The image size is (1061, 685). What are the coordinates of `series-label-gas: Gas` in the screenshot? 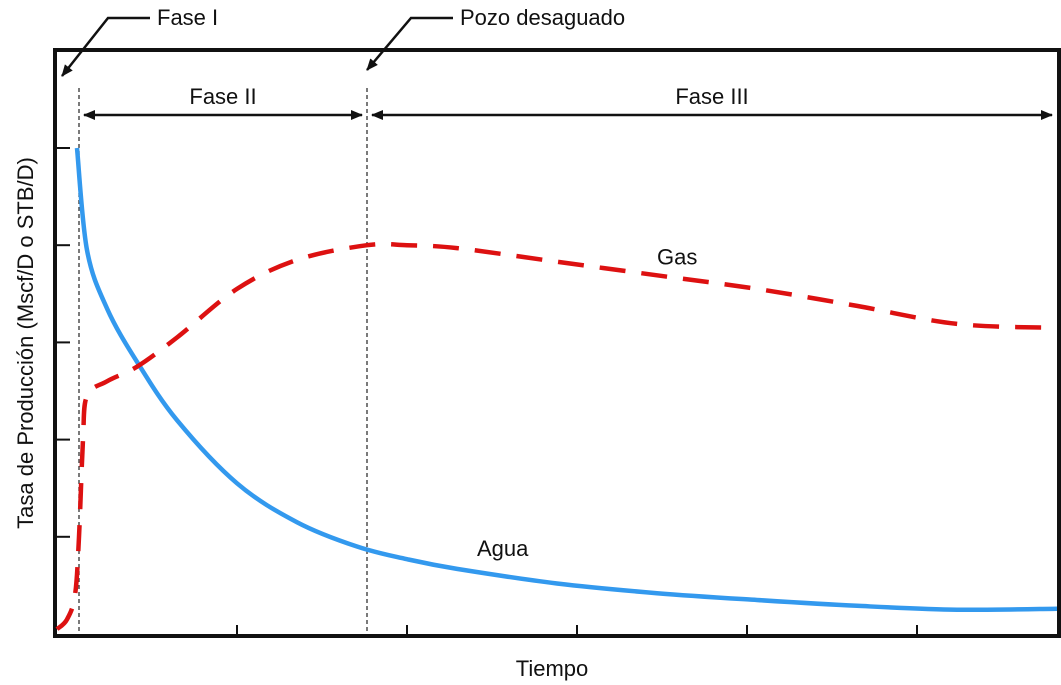 It's located at (677, 257).